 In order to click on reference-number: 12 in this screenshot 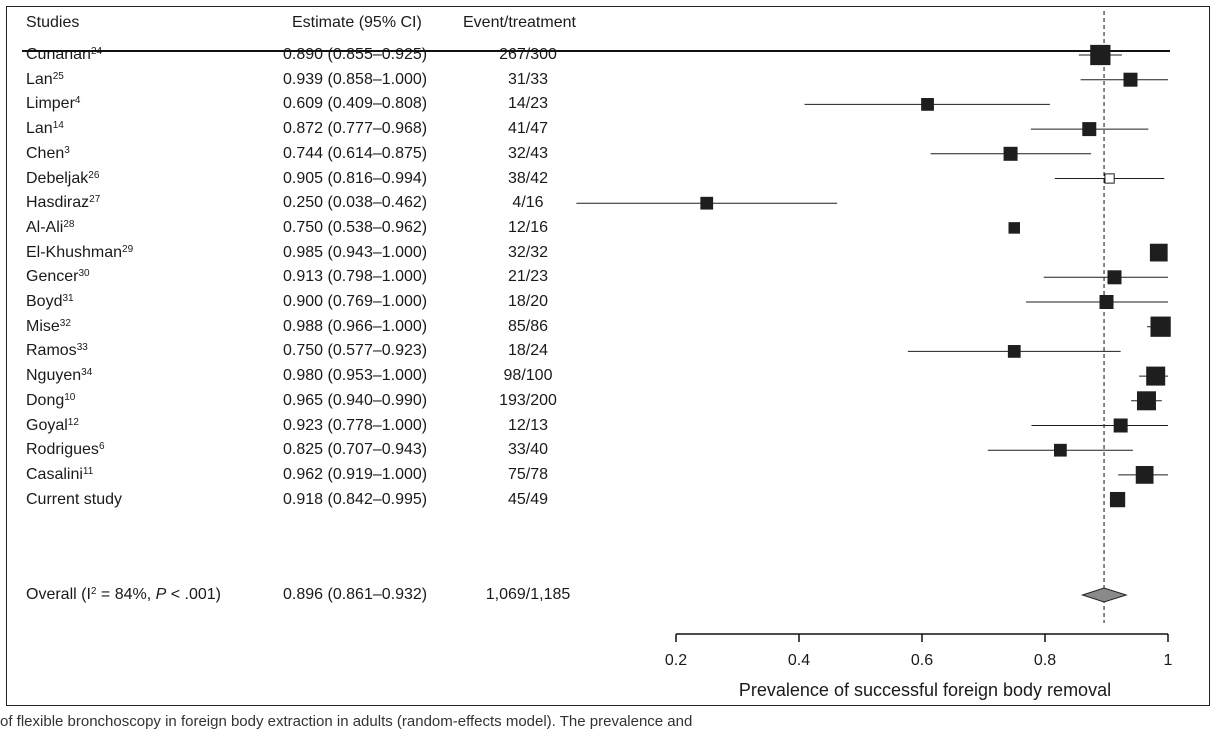, I will do `click(73, 422)`.